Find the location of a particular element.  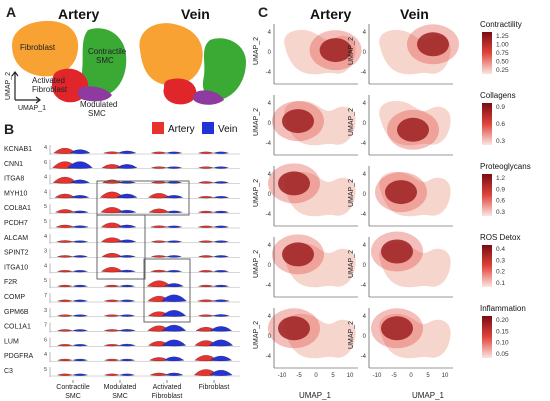

gene-label: PDGFRA is located at coordinates (19, 356).